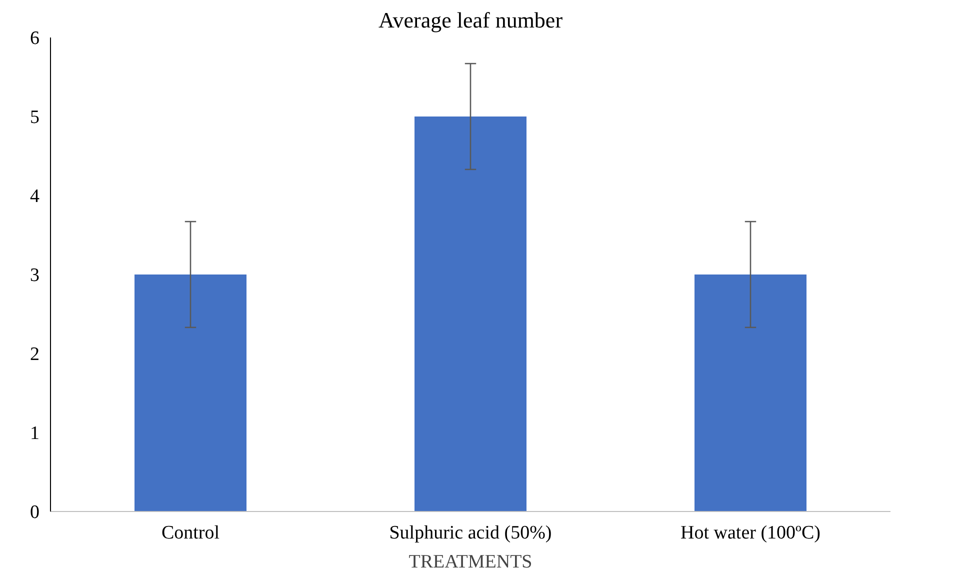 The width and height of the screenshot is (955, 580). What do you see at coordinates (35, 433) in the screenshot?
I see `y-tick-label: 1` at bounding box center [35, 433].